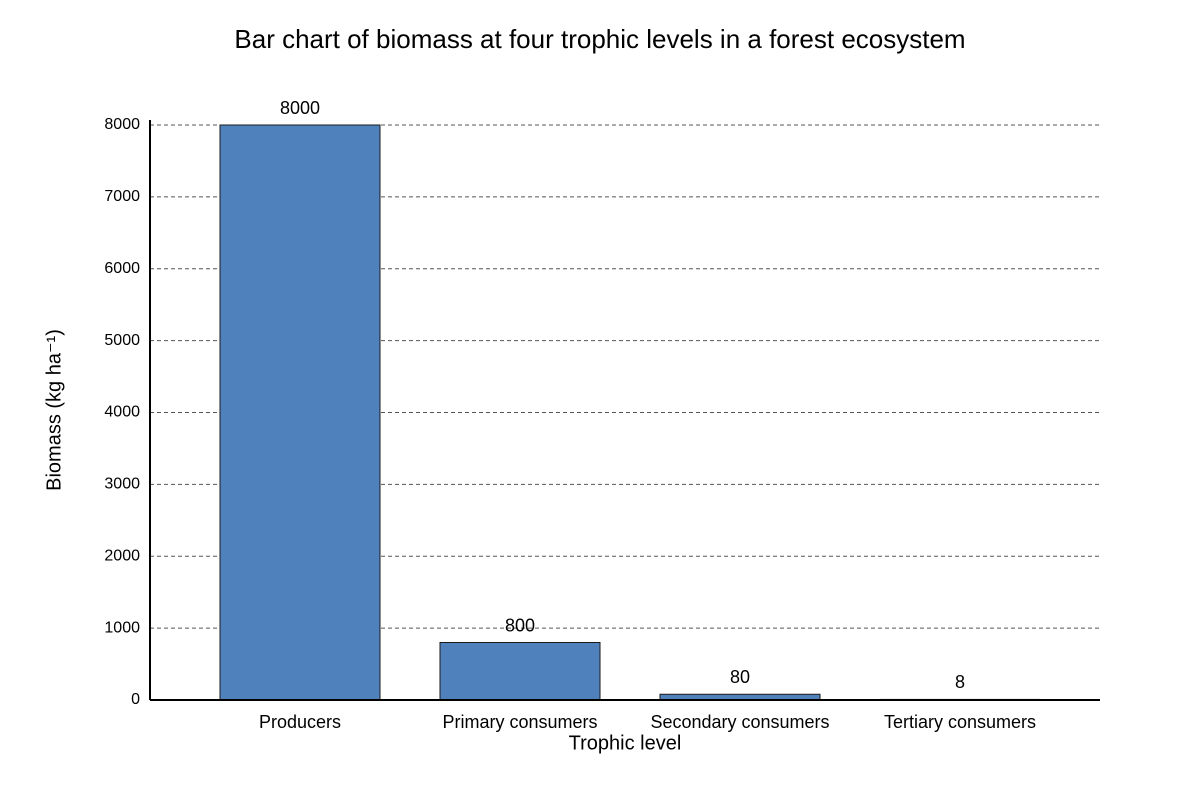  Describe the element at coordinates (739, 722) in the screenshot. I see `x-tick-label: Secondary consumers` at that location.